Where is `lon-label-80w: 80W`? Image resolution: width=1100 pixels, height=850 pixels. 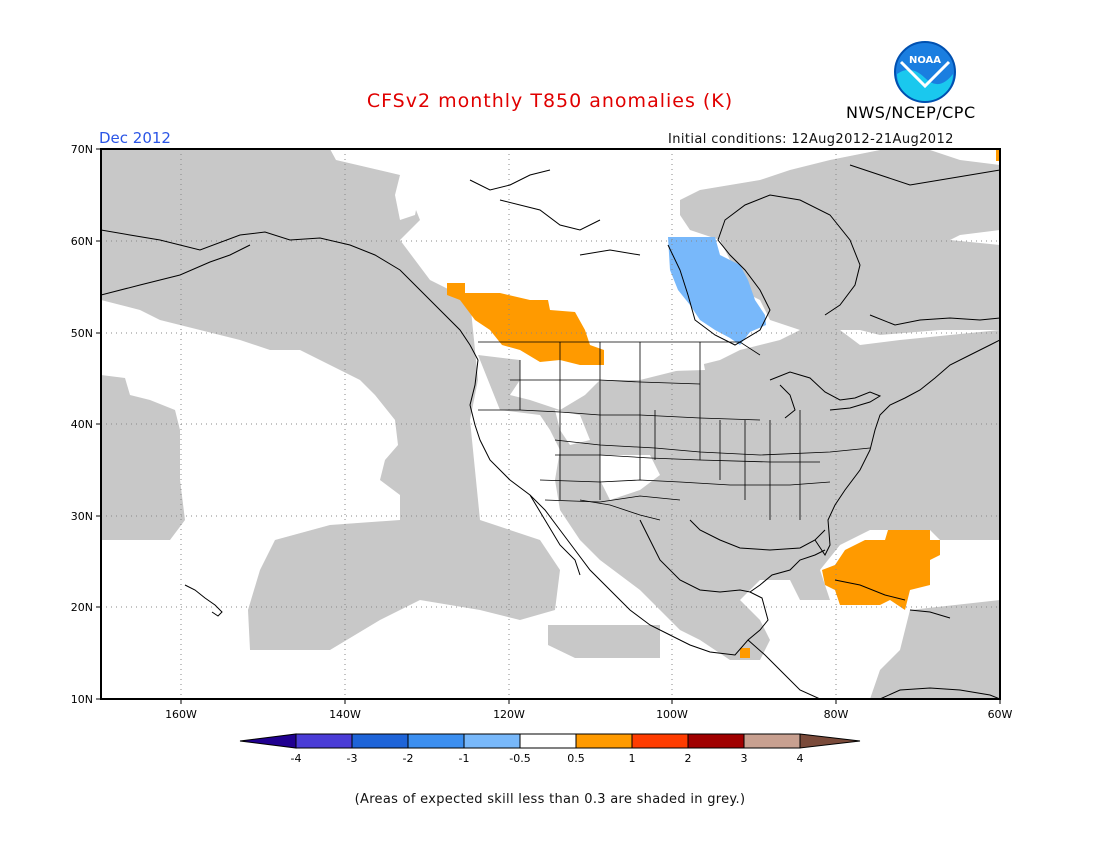 lon-label-80w: 80W is located at coordinates (836, 714).